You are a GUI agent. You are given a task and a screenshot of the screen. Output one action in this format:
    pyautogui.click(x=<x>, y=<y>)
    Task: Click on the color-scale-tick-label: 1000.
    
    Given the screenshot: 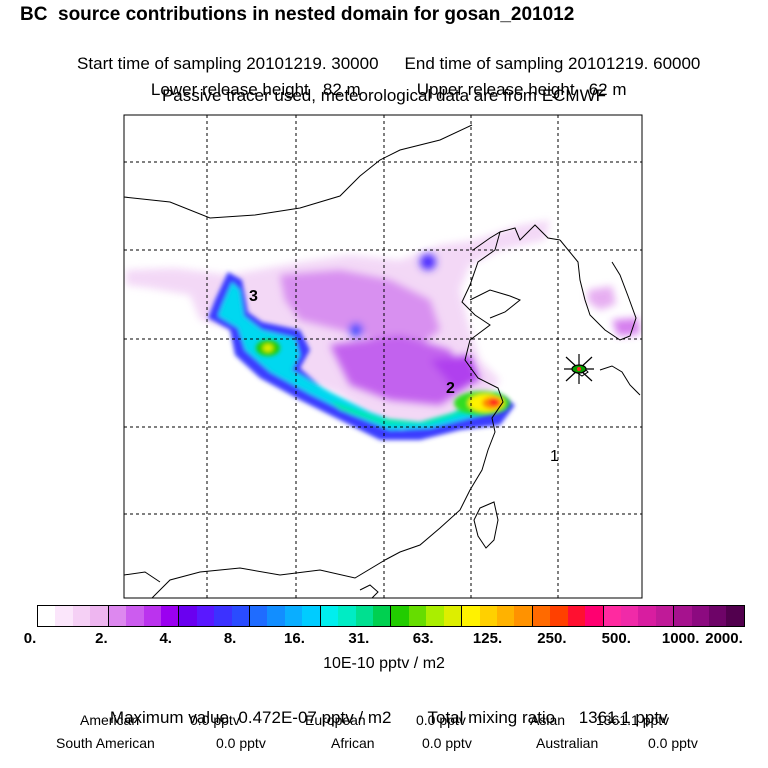 What is the action you would take?
    pyautogui.click(x=680, y=638)
    